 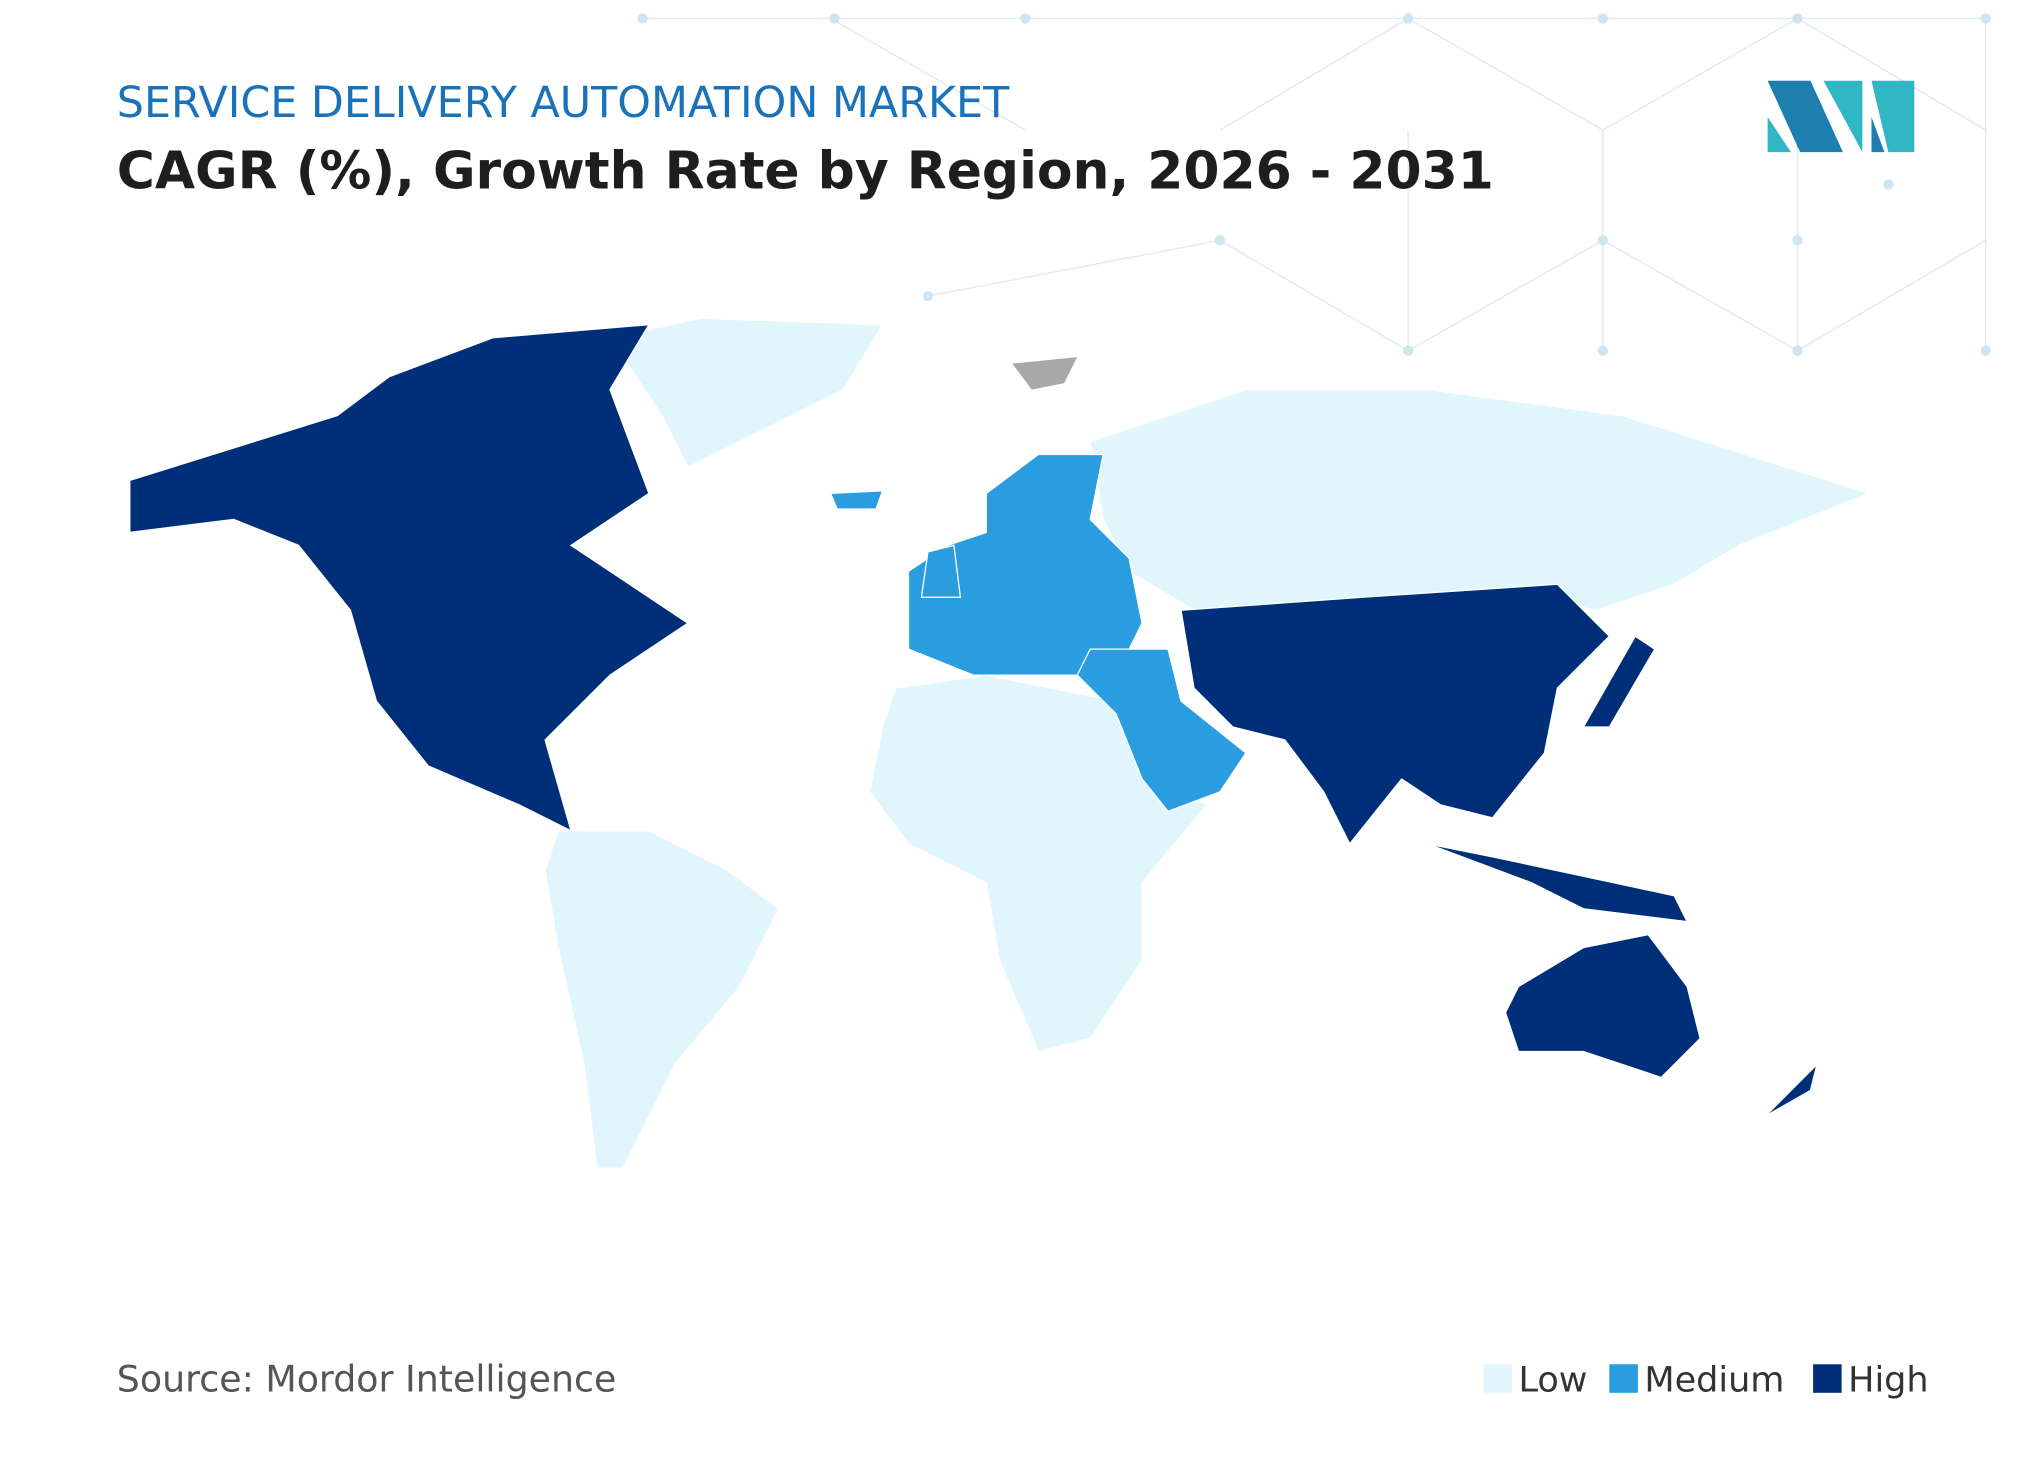 What do you see at coordinates (1619, 681) in the screenshot?
I see `japan` at bounding box center [1619, 681].